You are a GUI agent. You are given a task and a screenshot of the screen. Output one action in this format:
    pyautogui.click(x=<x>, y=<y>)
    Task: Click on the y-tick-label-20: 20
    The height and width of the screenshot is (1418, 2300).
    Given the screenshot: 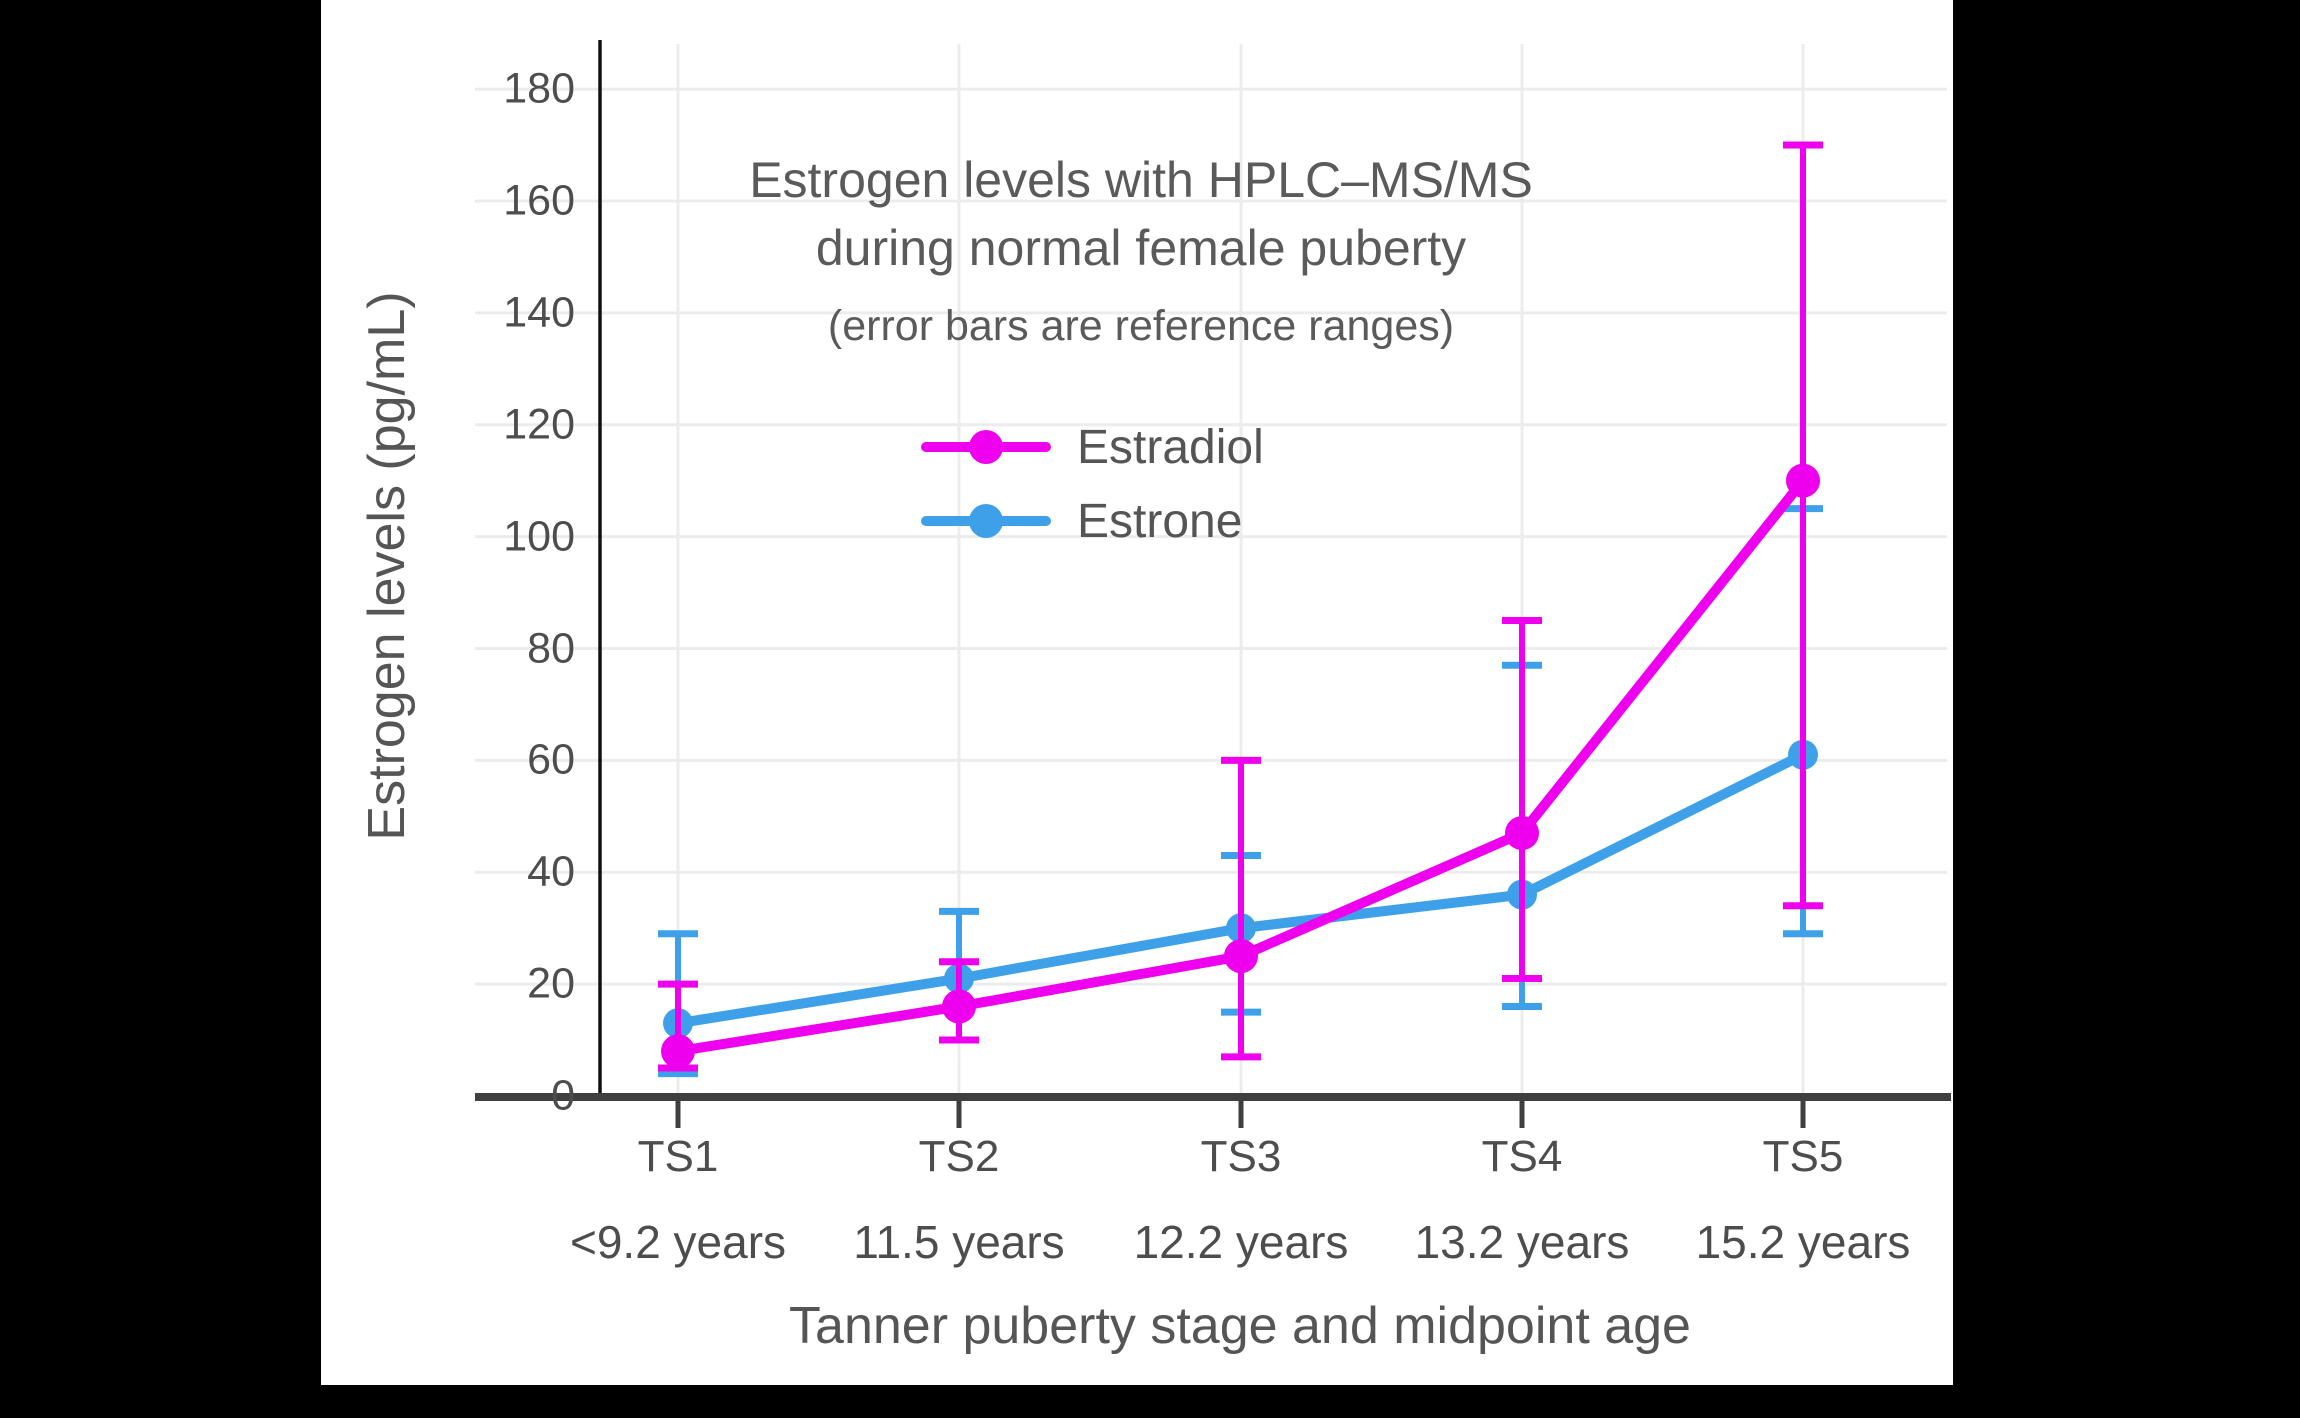 What is the action you would take?
    pyautogui.click(x=551, y=983)
    